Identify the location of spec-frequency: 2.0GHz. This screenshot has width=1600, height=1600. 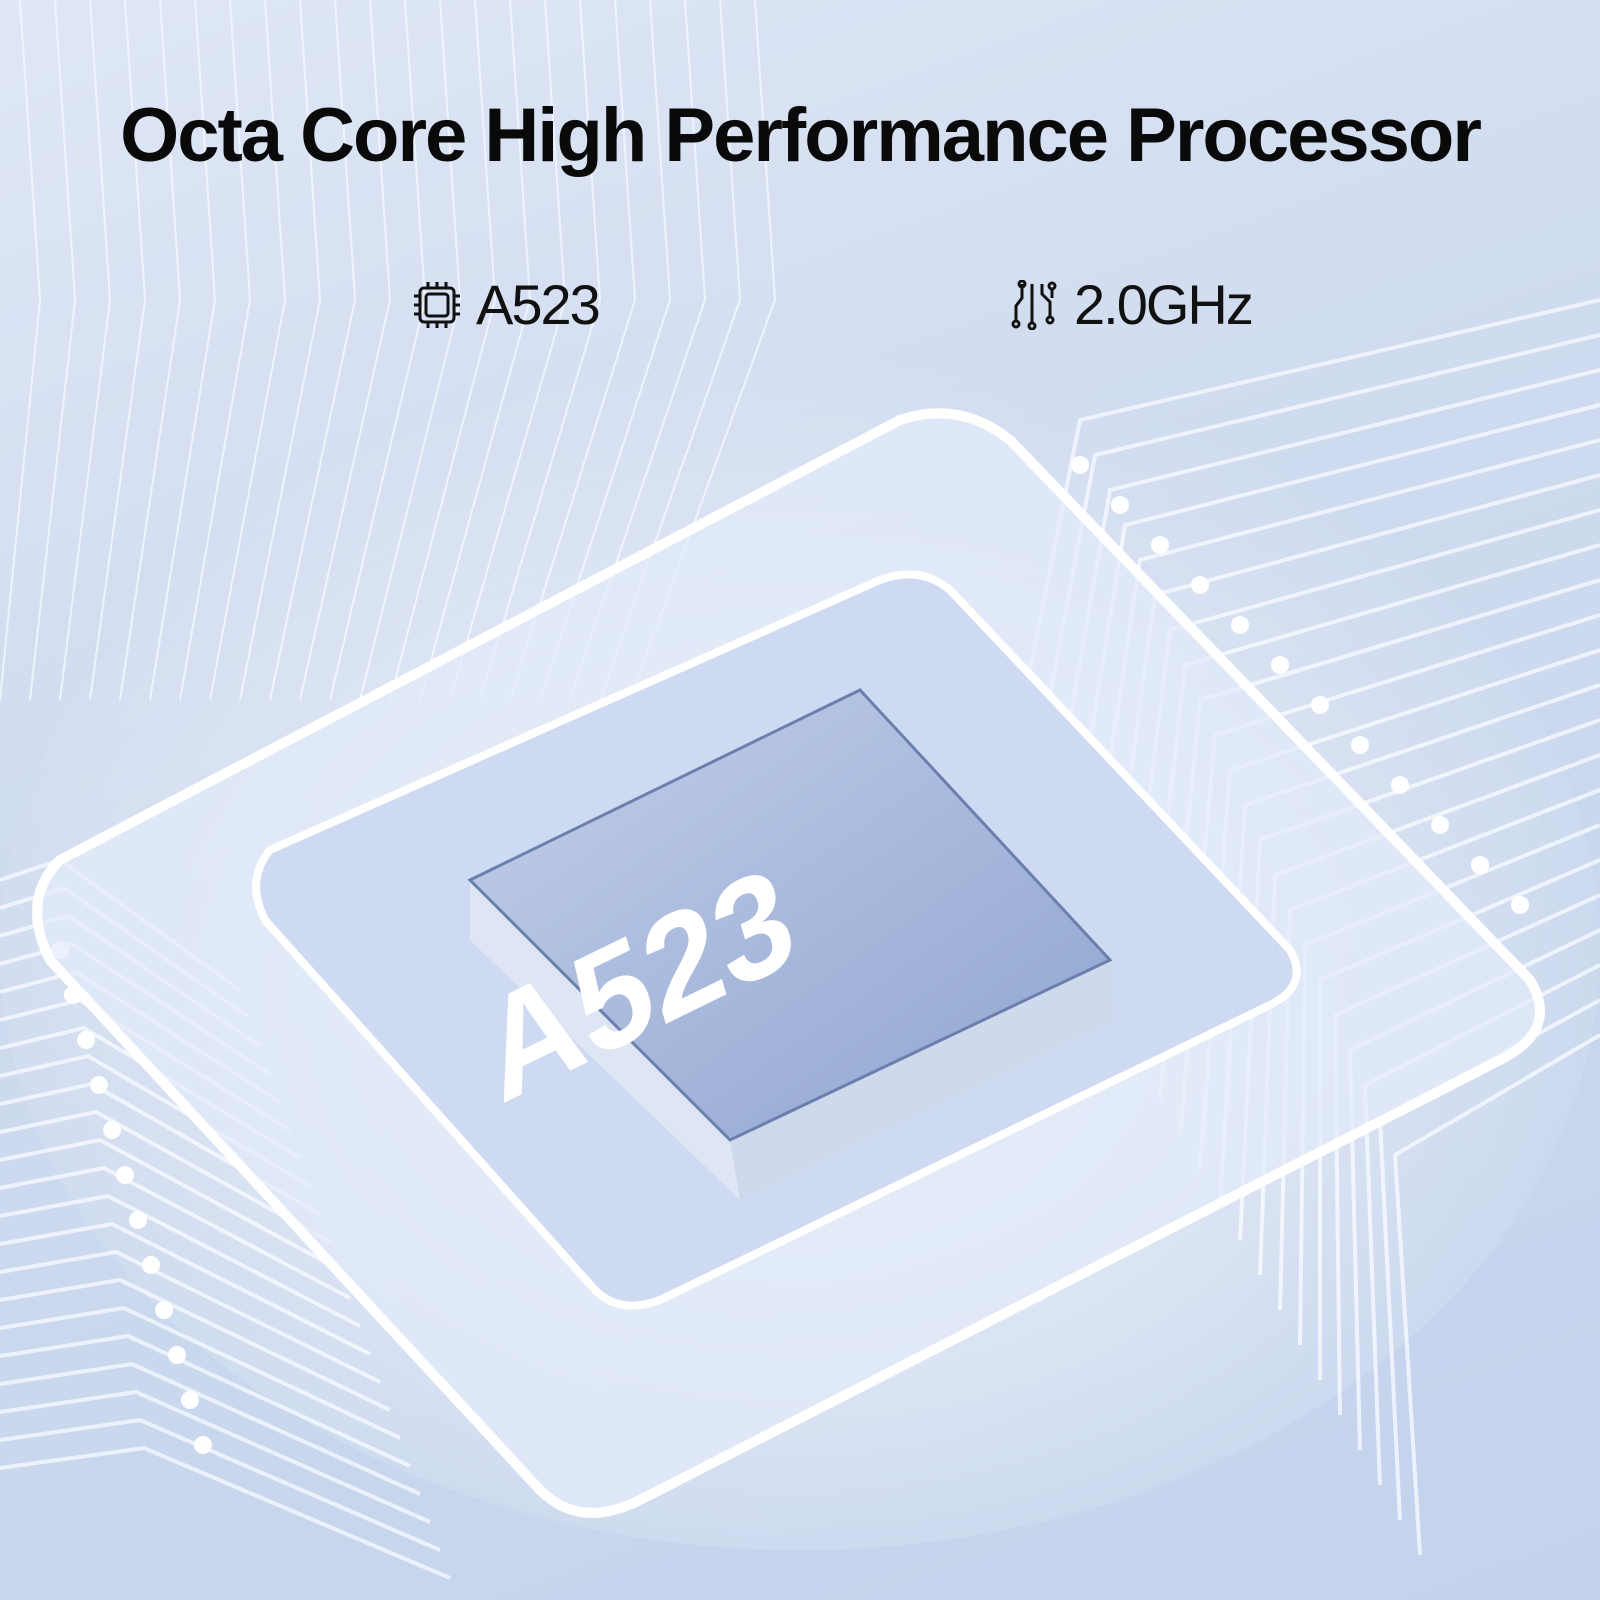
(1132, 304).